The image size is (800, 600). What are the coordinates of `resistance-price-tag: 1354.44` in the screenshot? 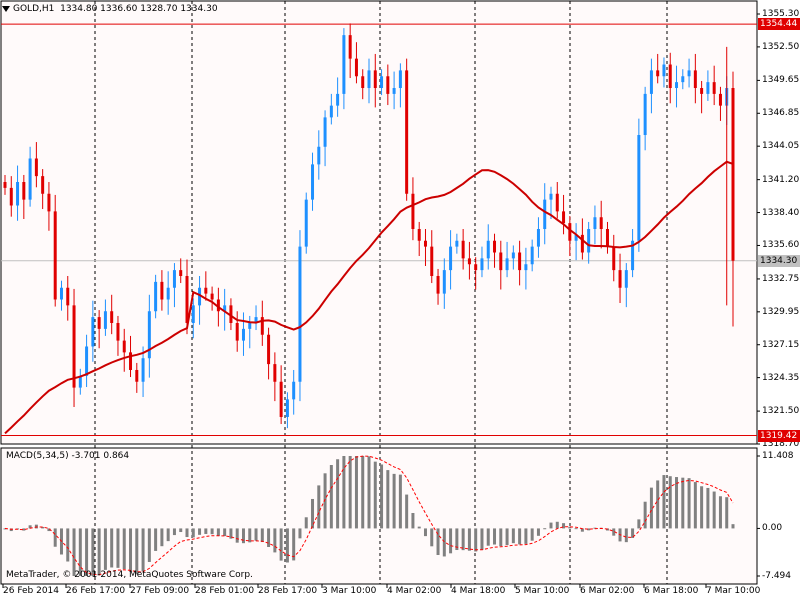 It's located at (779, 24).